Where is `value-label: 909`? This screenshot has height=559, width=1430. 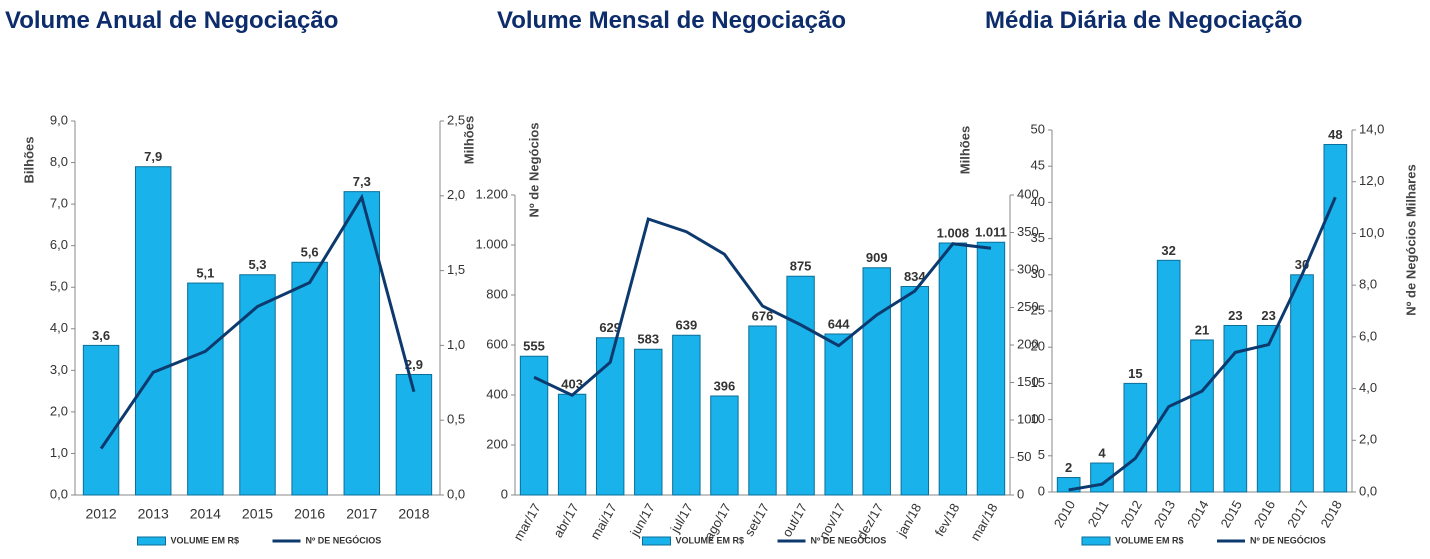 value-label: 909 is located at coordinates (877, 257).